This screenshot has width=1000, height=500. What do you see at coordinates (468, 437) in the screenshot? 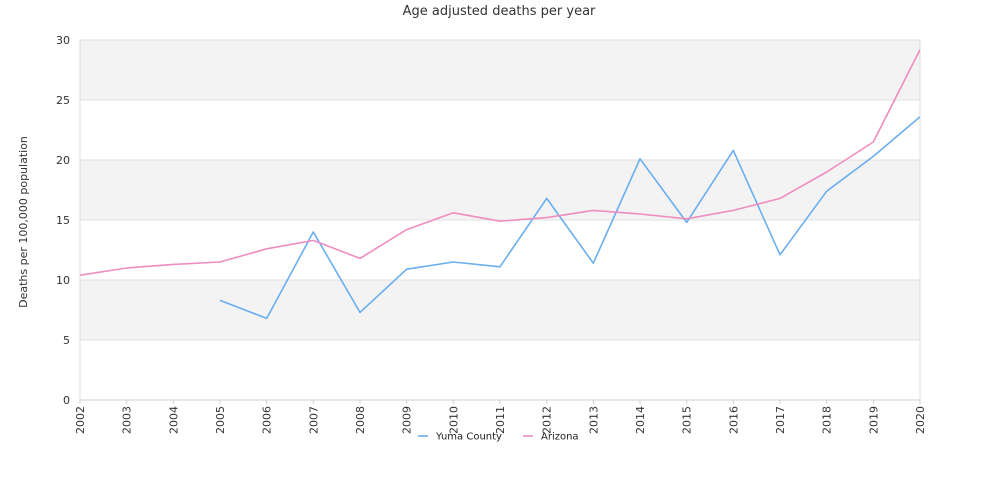
I see `legend-label: Yuma County` at bounding box center [468, 437].